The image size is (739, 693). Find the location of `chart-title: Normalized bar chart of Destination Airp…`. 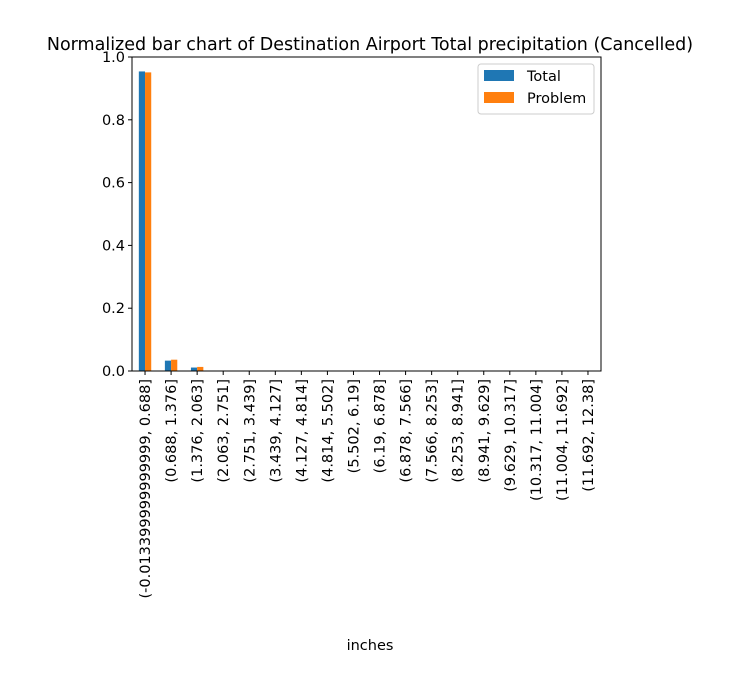

chart-title: Normalized bar chart of Destination Airp… is located at coordinates (370, 45).